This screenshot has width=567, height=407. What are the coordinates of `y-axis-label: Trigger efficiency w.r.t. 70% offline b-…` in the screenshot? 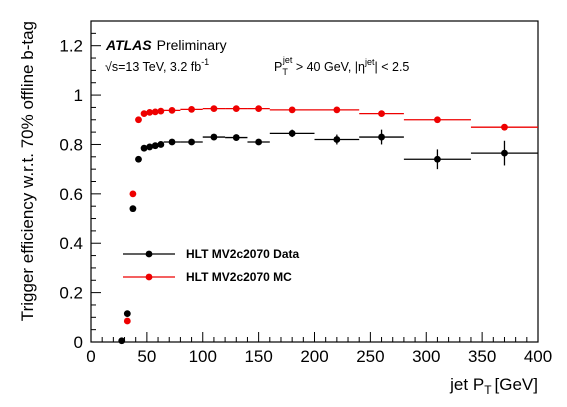 It's located at (27, 171).